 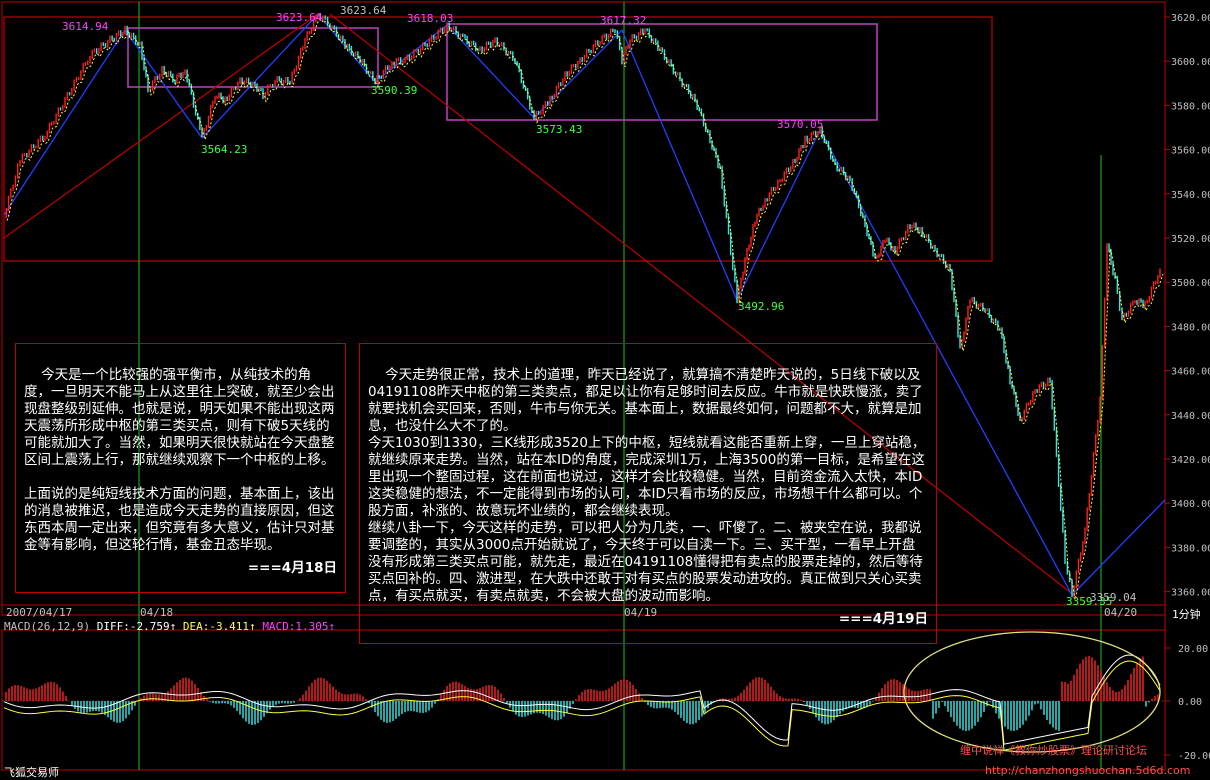 What do you see at coordinates (1190, 504) in the screenshot?
I see `price-tick-label: 3400.00` at bounding box center [1190, 504].